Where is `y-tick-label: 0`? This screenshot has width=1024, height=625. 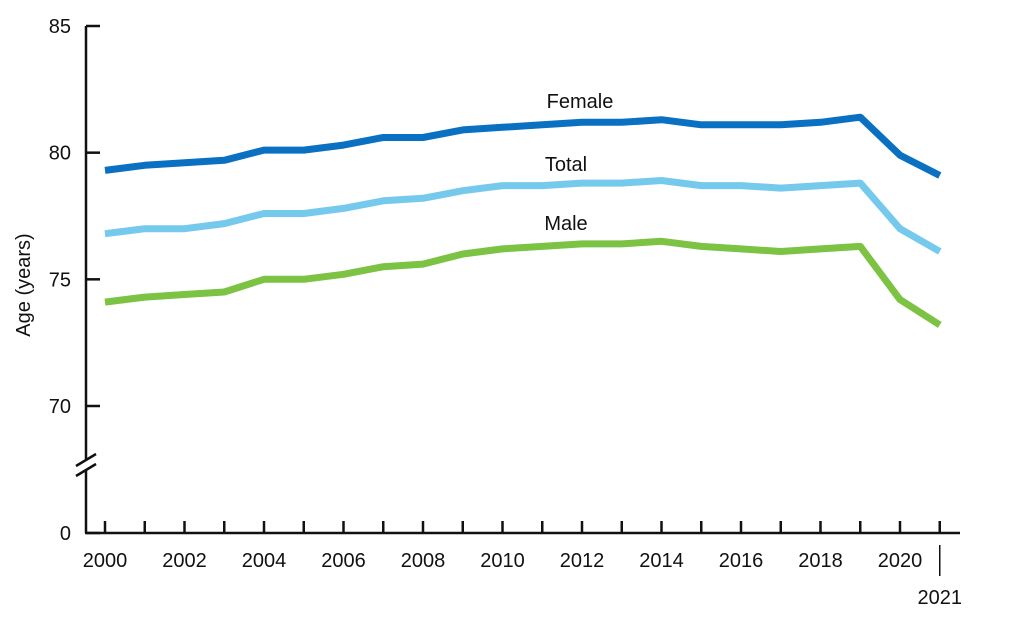
y-tick-label: 0 is located at coordinates (65, 534).